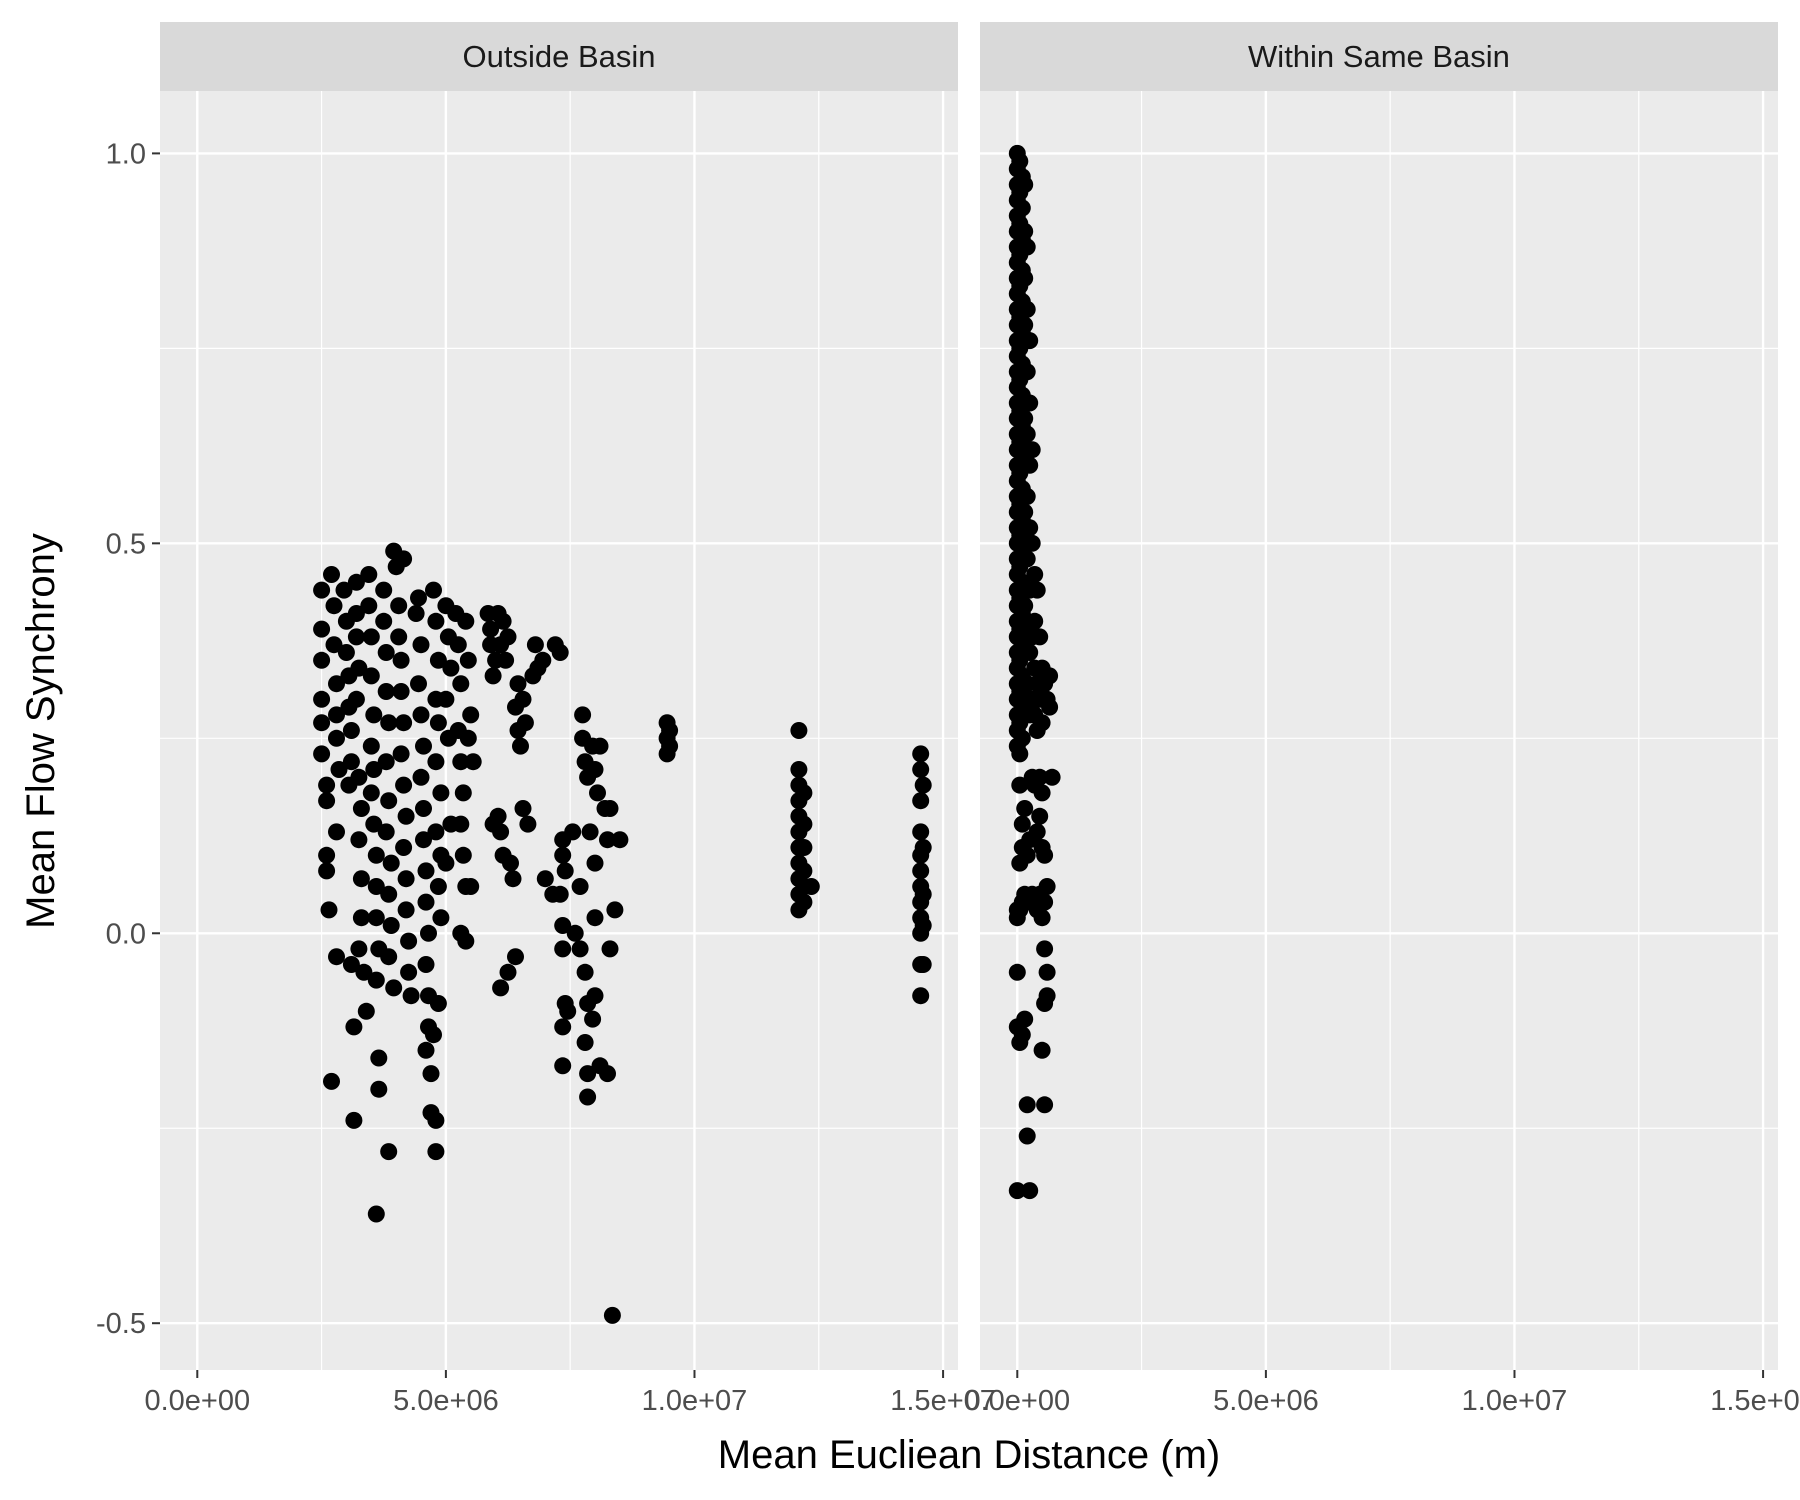  I want to click on points-within-same-basin, so click(1034, 672).